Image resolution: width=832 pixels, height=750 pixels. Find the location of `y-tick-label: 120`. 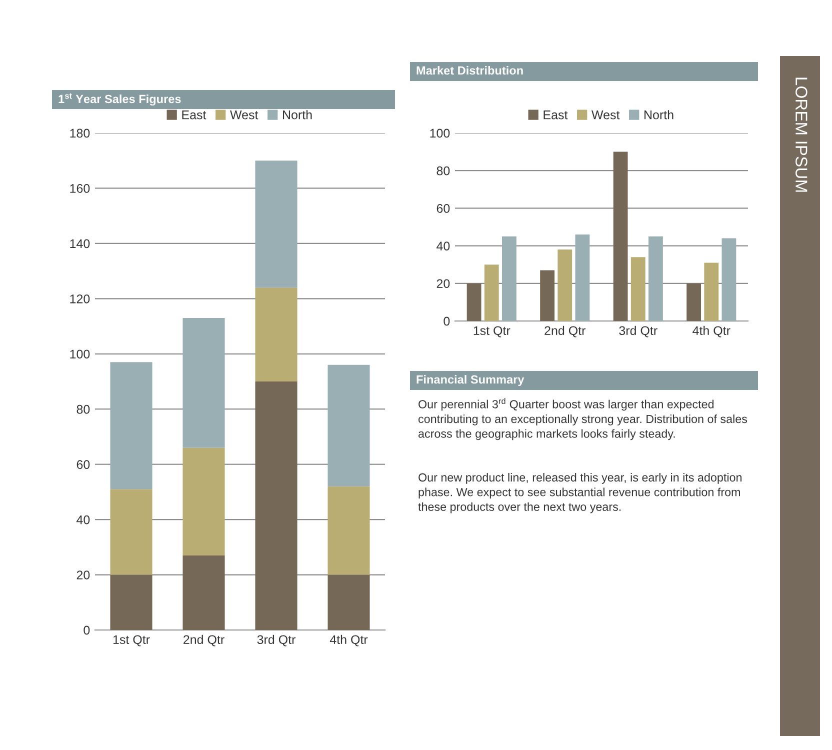

y-tick-label: 120 is located at coordinates (80, 299).